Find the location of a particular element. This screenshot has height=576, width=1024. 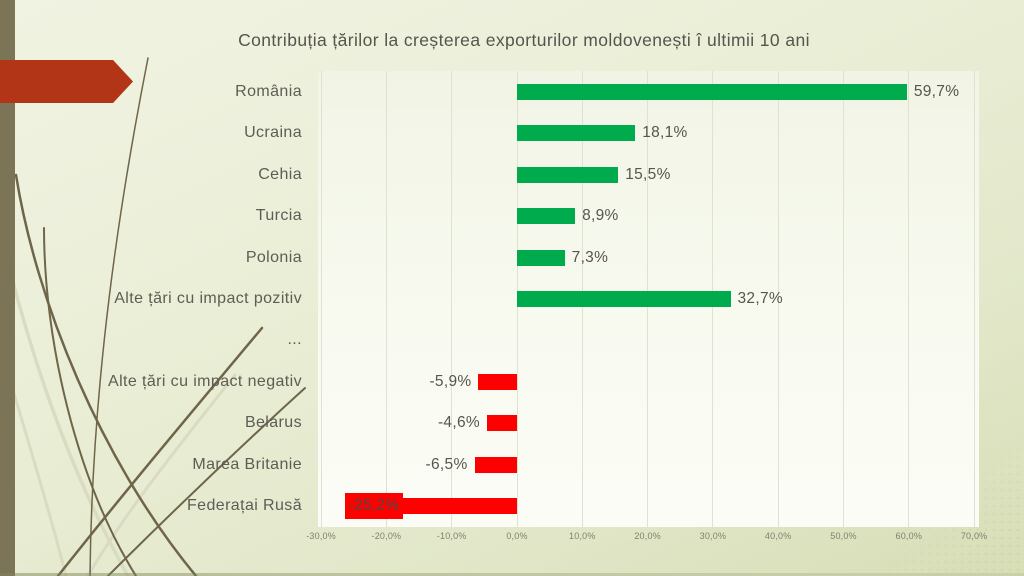

x-axis-tick-label: 60,0% is located at coordinates (909, 536).